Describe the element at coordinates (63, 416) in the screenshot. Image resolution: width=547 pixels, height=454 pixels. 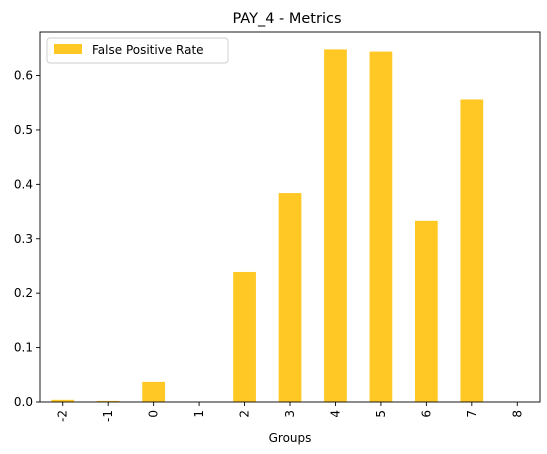
I see `x-tick-label: -2` at that location.